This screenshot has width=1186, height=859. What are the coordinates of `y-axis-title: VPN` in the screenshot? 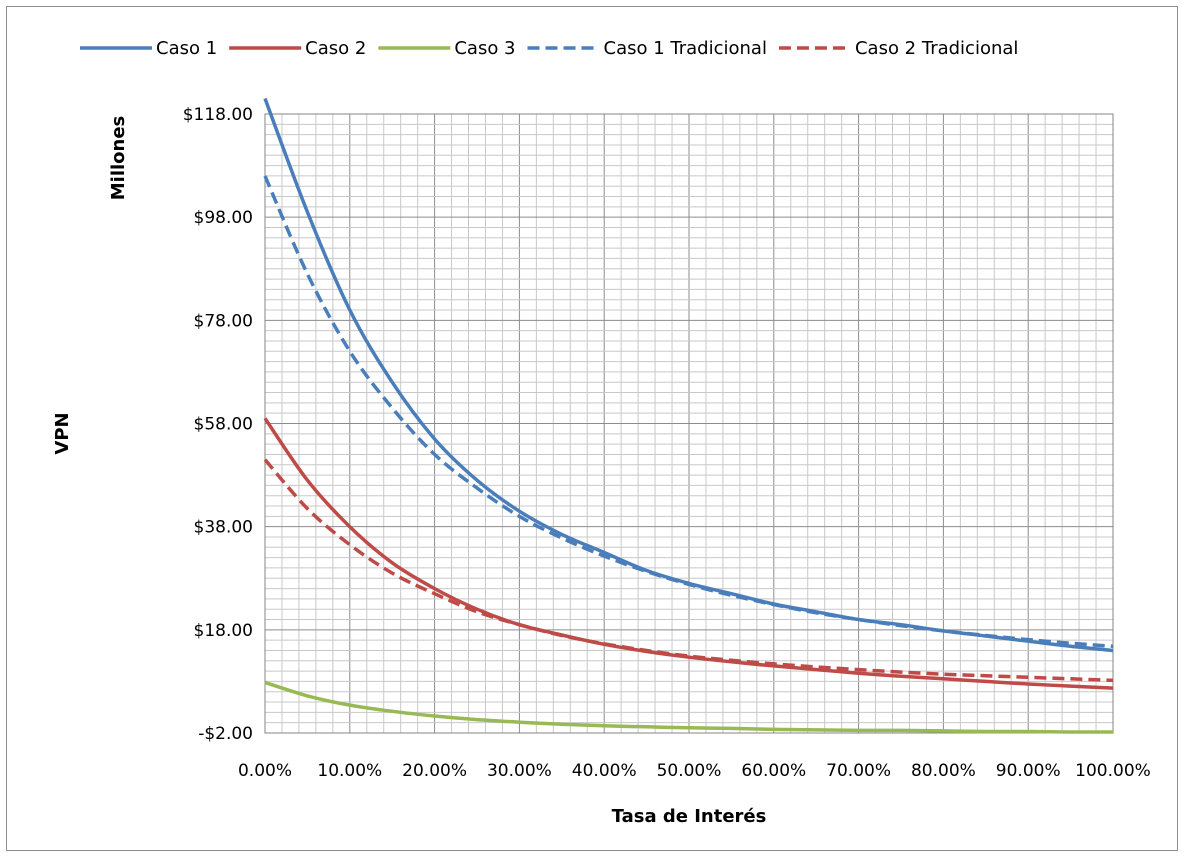 It's located at (62, 433).